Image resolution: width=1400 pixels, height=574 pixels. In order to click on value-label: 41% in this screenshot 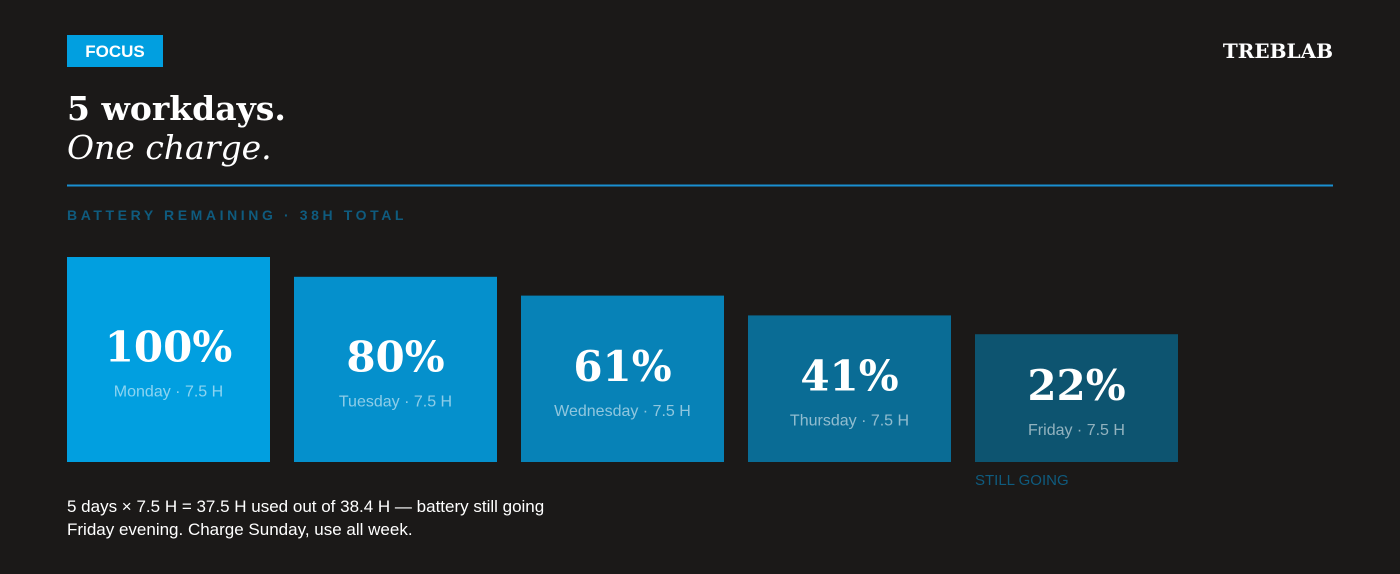, I will do `click(849, 376)`.